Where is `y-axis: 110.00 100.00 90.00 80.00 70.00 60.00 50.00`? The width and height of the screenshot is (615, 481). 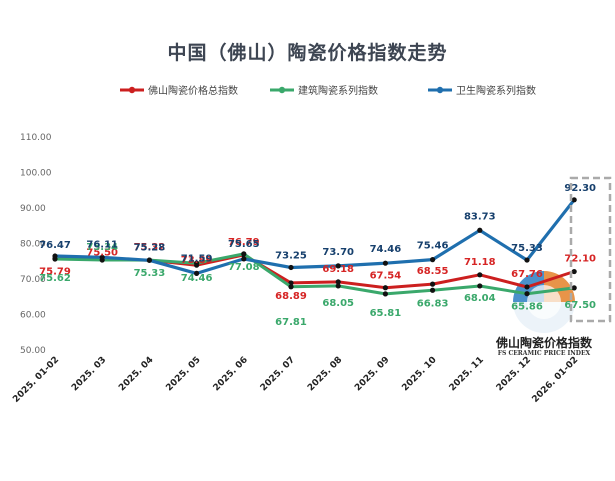
y-axis: 110.00 100.00 90.00 80.00 70.00 60.00 50.00 is located at coordinates (36, 244).